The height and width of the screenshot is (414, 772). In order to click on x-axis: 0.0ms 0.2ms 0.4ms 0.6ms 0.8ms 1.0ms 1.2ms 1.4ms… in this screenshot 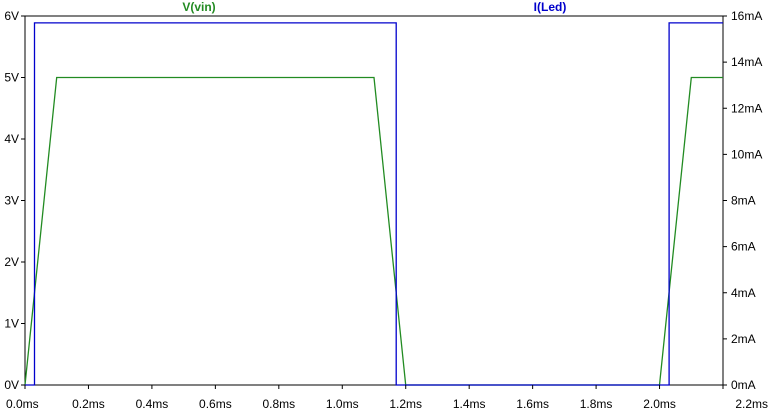, I will do `click(387, 398)`.